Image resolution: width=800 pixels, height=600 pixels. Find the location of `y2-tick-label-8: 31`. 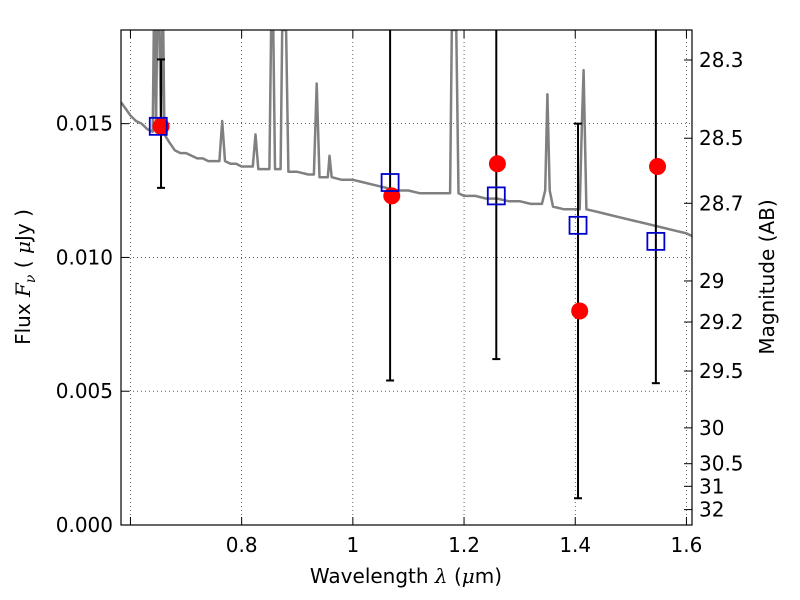

y2-tick-label-8: 31 is located at coordinates (711, 486).